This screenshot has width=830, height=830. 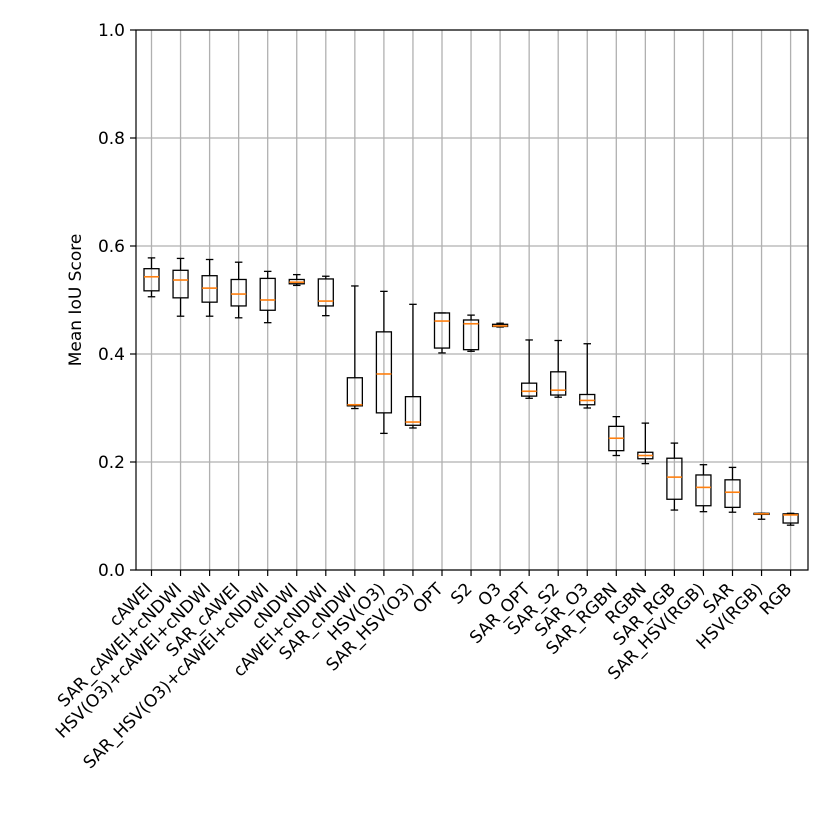 I want to click on x-tick-label: S2, so click(x=461, y=593).